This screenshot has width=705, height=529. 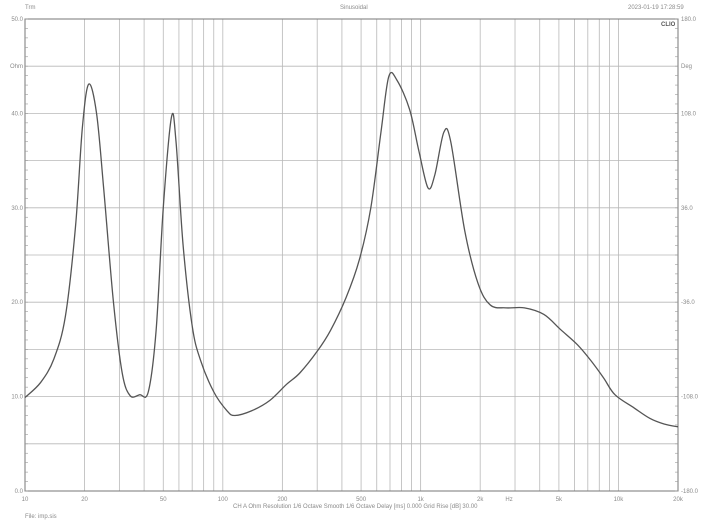 What do you see at coordinates (656, 8) in the screenshot?
I see `timestamp: 2023-01-19 17:28:59` at bounding box center [656, 8].